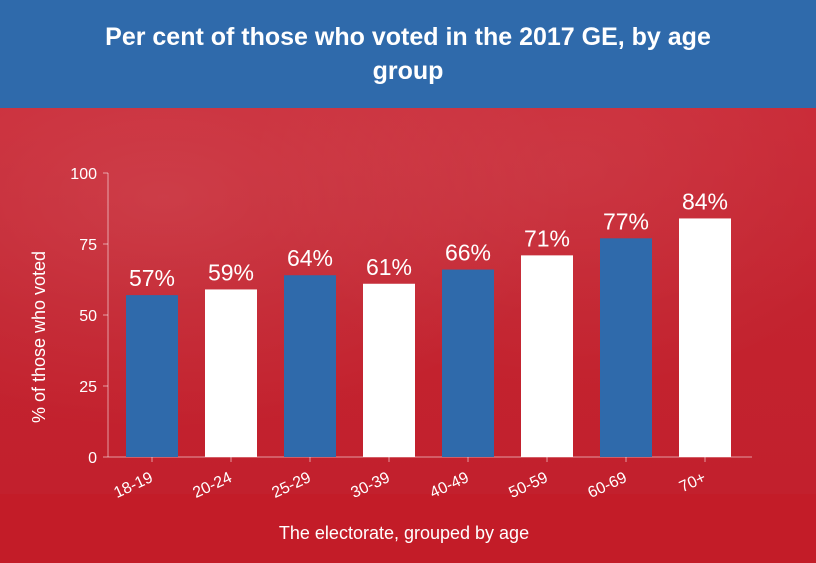  I want to click on x-tick-label: 18-19, so click(133, 485).